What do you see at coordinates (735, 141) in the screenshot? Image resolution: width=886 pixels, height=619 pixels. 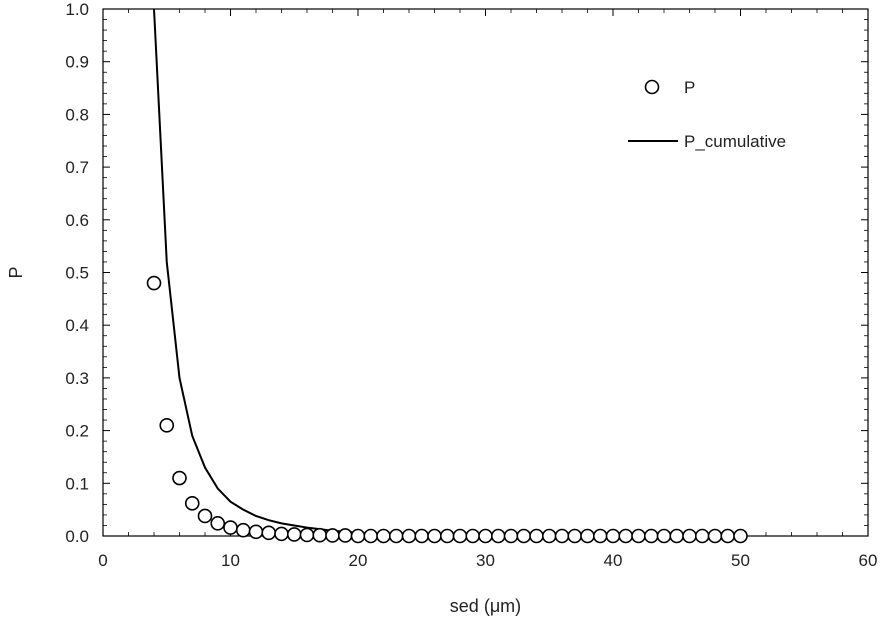 I see `legend-label: P_cumulative` at bounding box center [735, 141].